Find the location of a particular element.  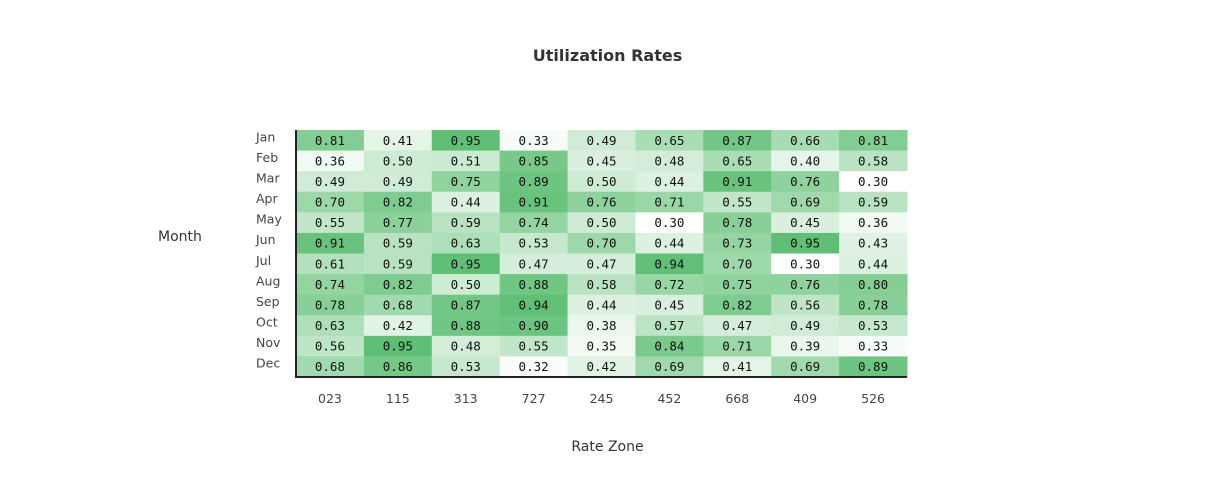

cell-value-label: 0.45 is located at coordinates (601, 160).